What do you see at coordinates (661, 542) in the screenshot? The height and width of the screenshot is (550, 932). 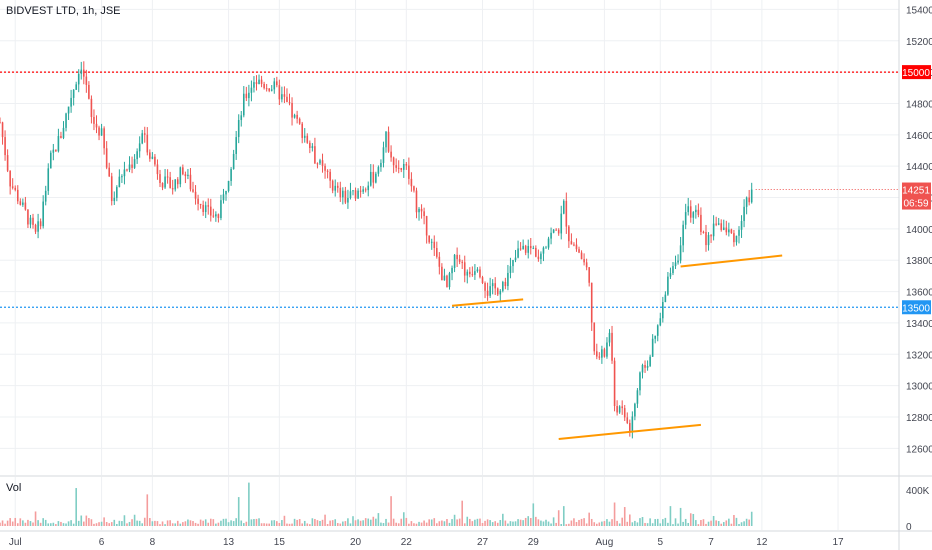 I see `x-tick-label: 5` at bounding box center [661, 542].